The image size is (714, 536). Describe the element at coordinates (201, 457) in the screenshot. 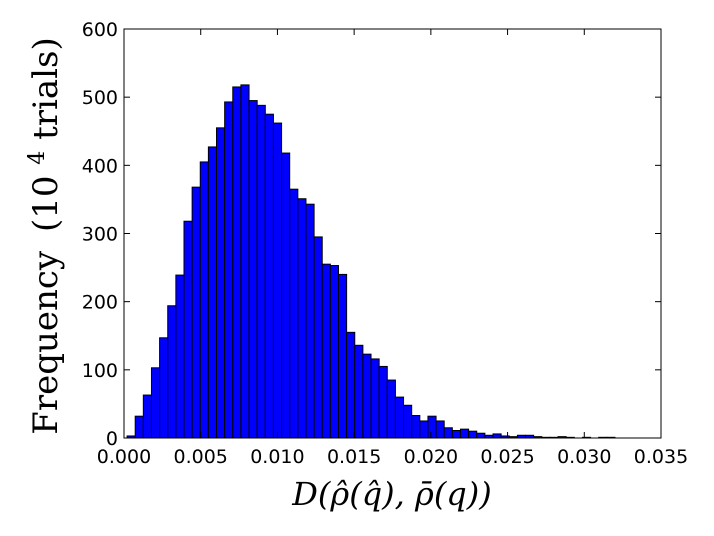

I see `x-tick-label: 0.005` at that location.